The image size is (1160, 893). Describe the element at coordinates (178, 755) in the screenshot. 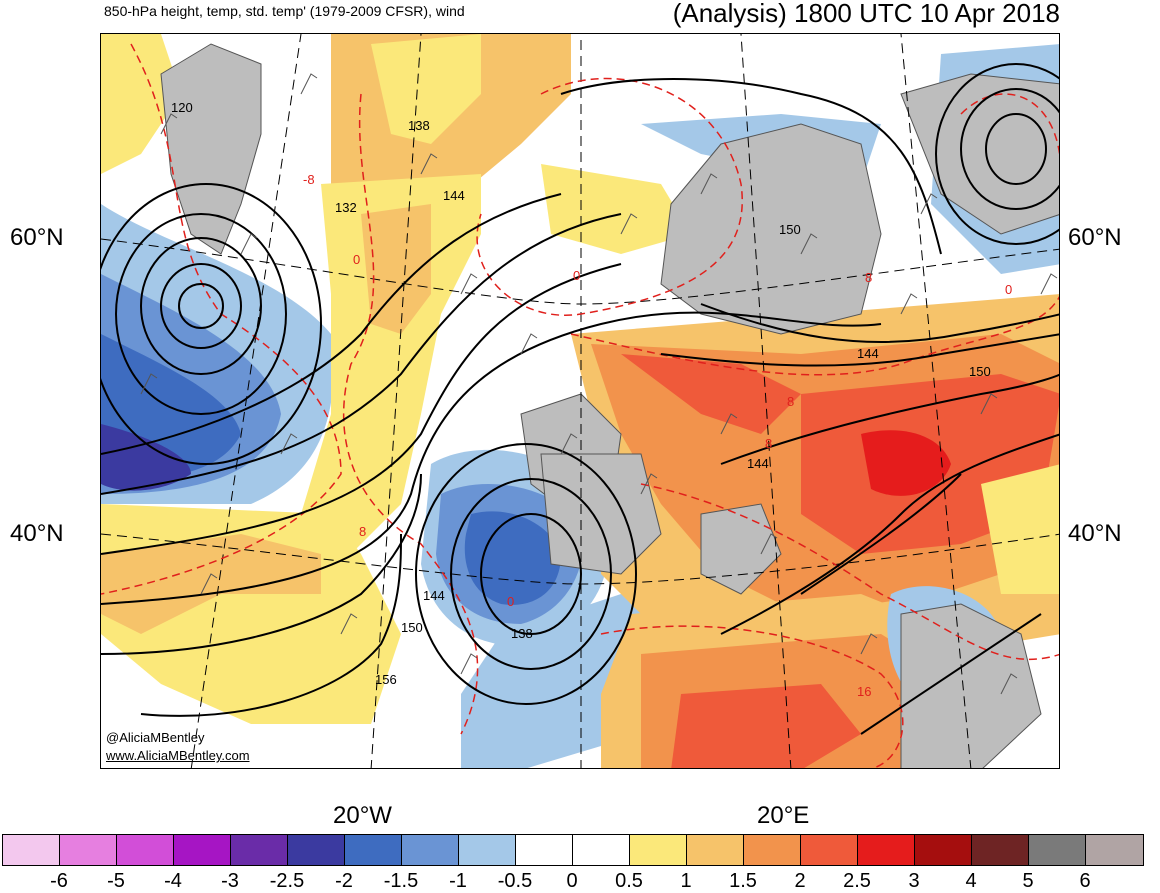

I see `credit-url: www.AliciaMBentley.com` at that location.